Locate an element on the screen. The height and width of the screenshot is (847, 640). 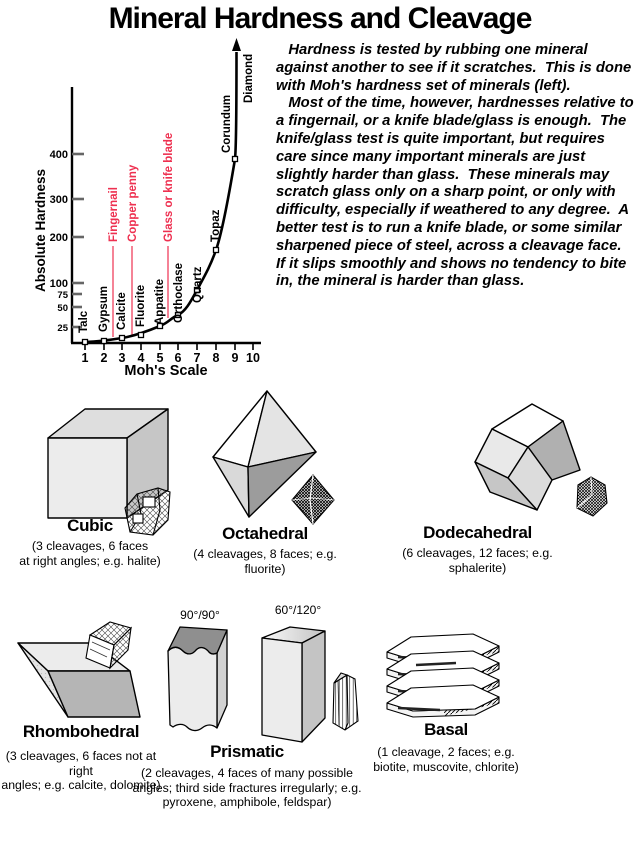
y-tick-75: 75 is located at coordinates (62, 295).